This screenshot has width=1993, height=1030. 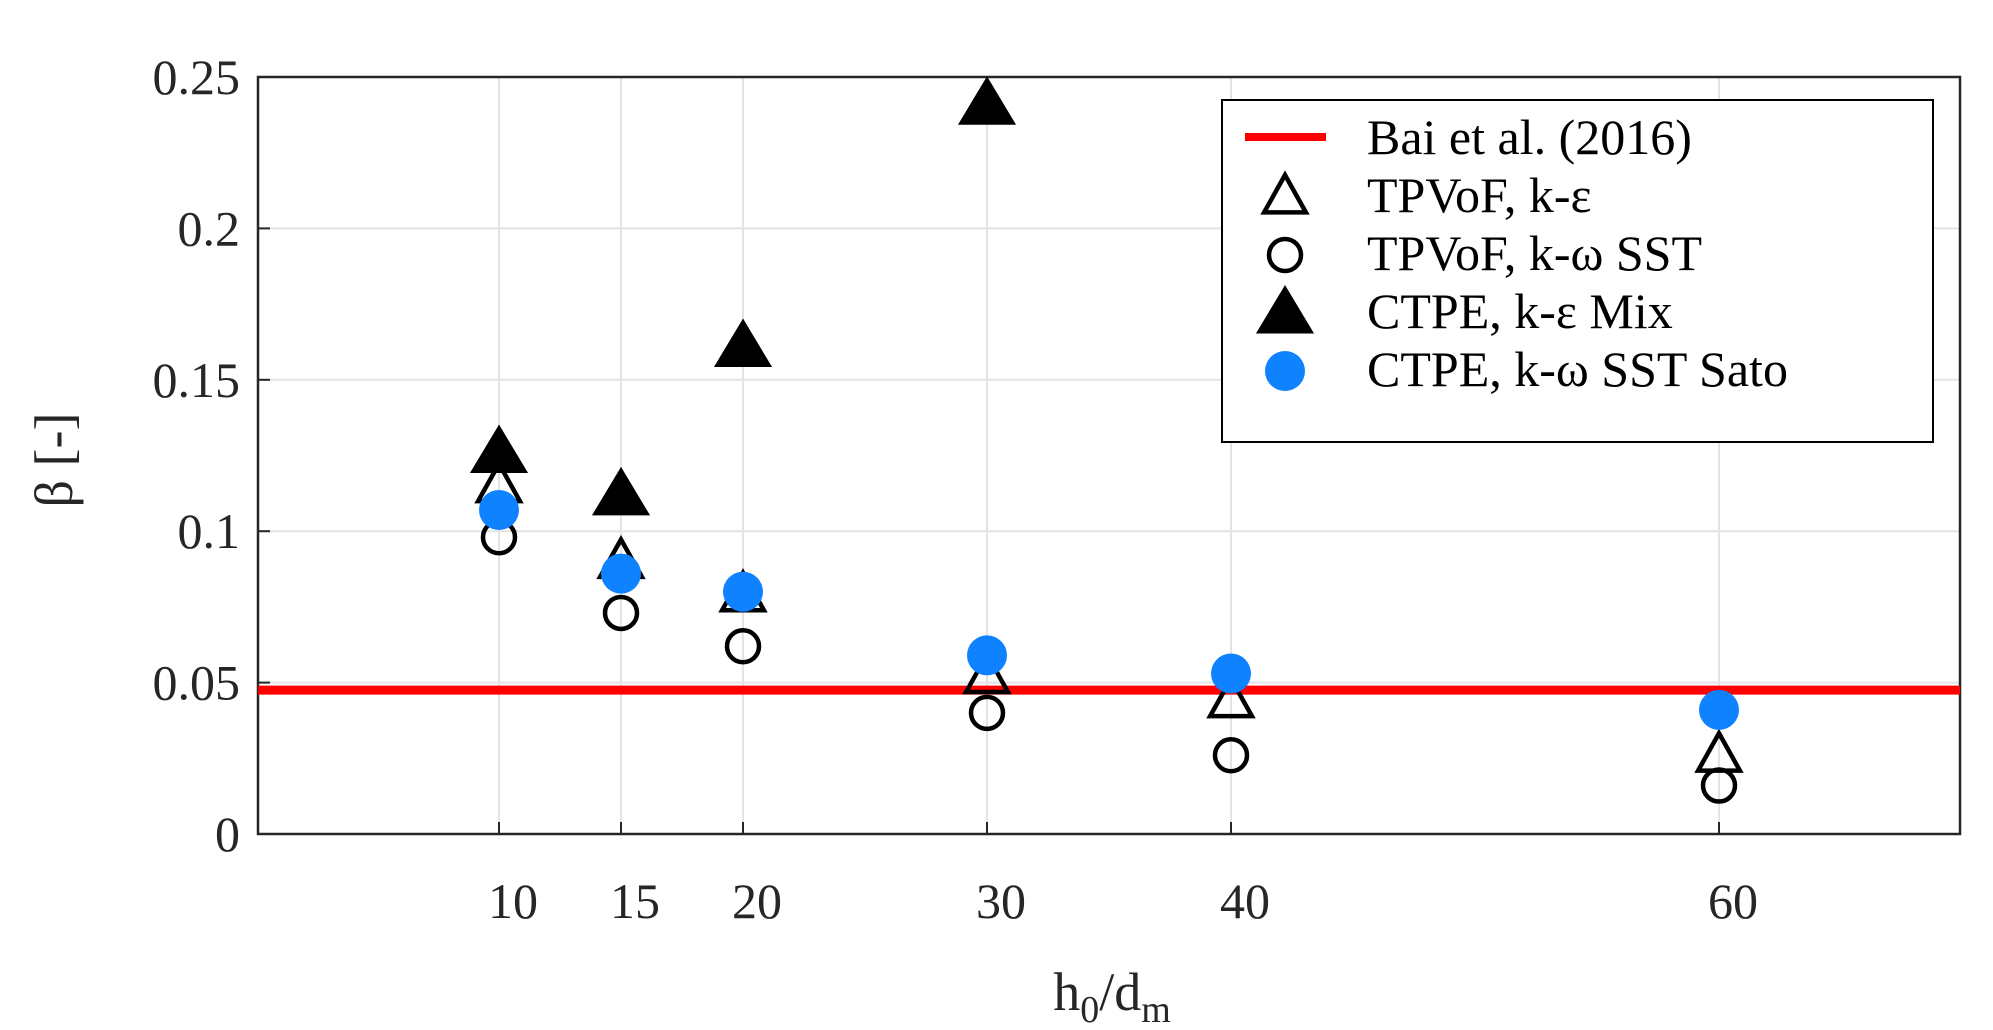 What do you see at coordinates (197, 380) in the screenshot?
I see `y-tick-label: 0.15` at bounding box center [197, 380].